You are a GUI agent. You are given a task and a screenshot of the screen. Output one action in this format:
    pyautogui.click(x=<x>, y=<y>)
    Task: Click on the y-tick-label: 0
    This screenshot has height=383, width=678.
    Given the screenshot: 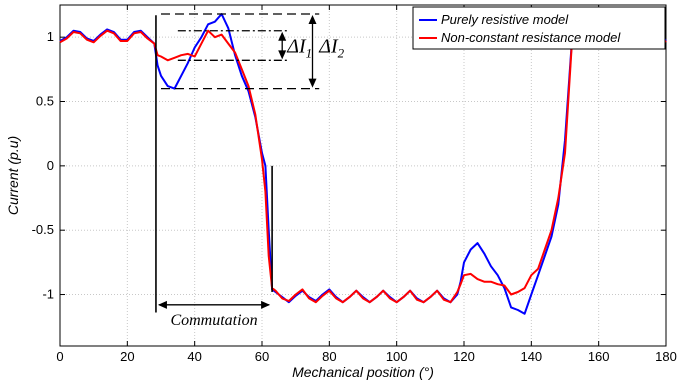 What is the action you would take?
    pyautogui.click(x=50, y=165)
    